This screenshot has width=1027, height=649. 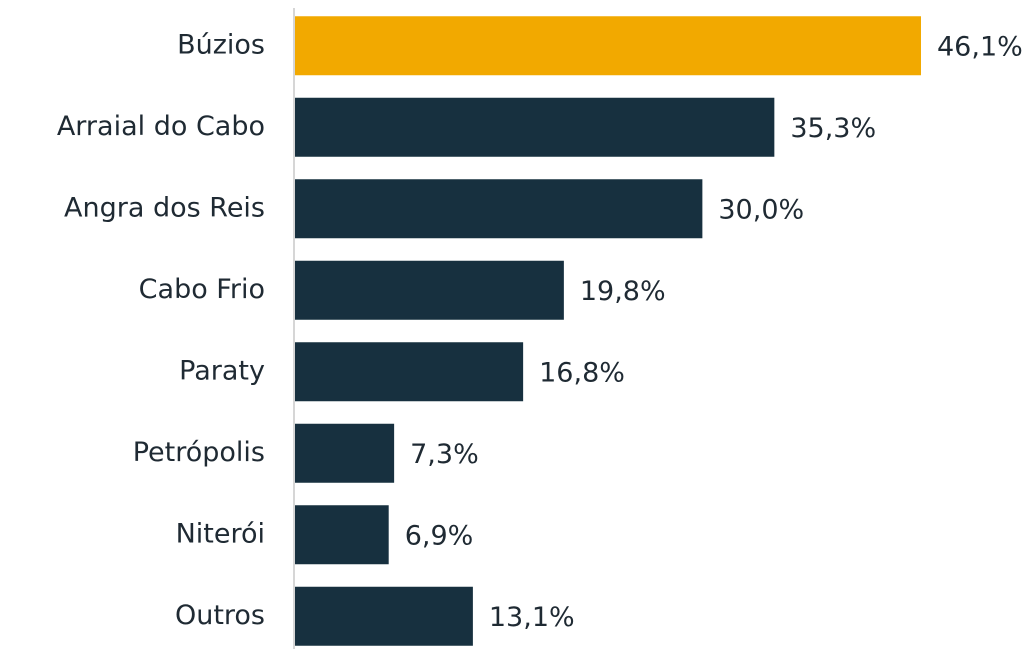 I want to click on category-label: Cabo Frio, so click(x=202, y=289).